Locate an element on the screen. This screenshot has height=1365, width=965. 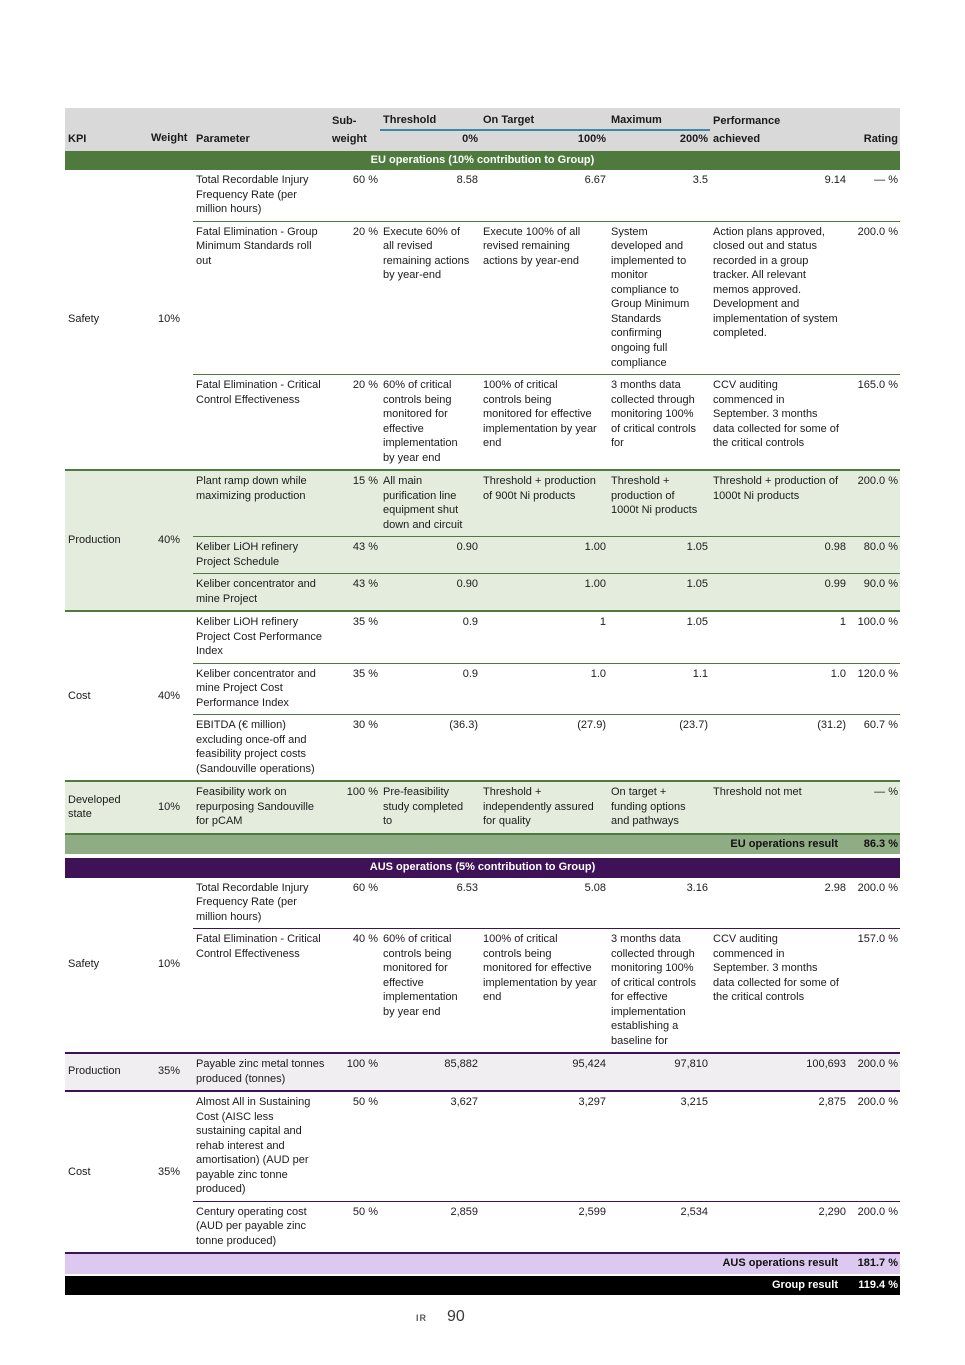
parameter-cell: Keliber LiOH refinery Project Schedule is located at coordinates (261, 555).